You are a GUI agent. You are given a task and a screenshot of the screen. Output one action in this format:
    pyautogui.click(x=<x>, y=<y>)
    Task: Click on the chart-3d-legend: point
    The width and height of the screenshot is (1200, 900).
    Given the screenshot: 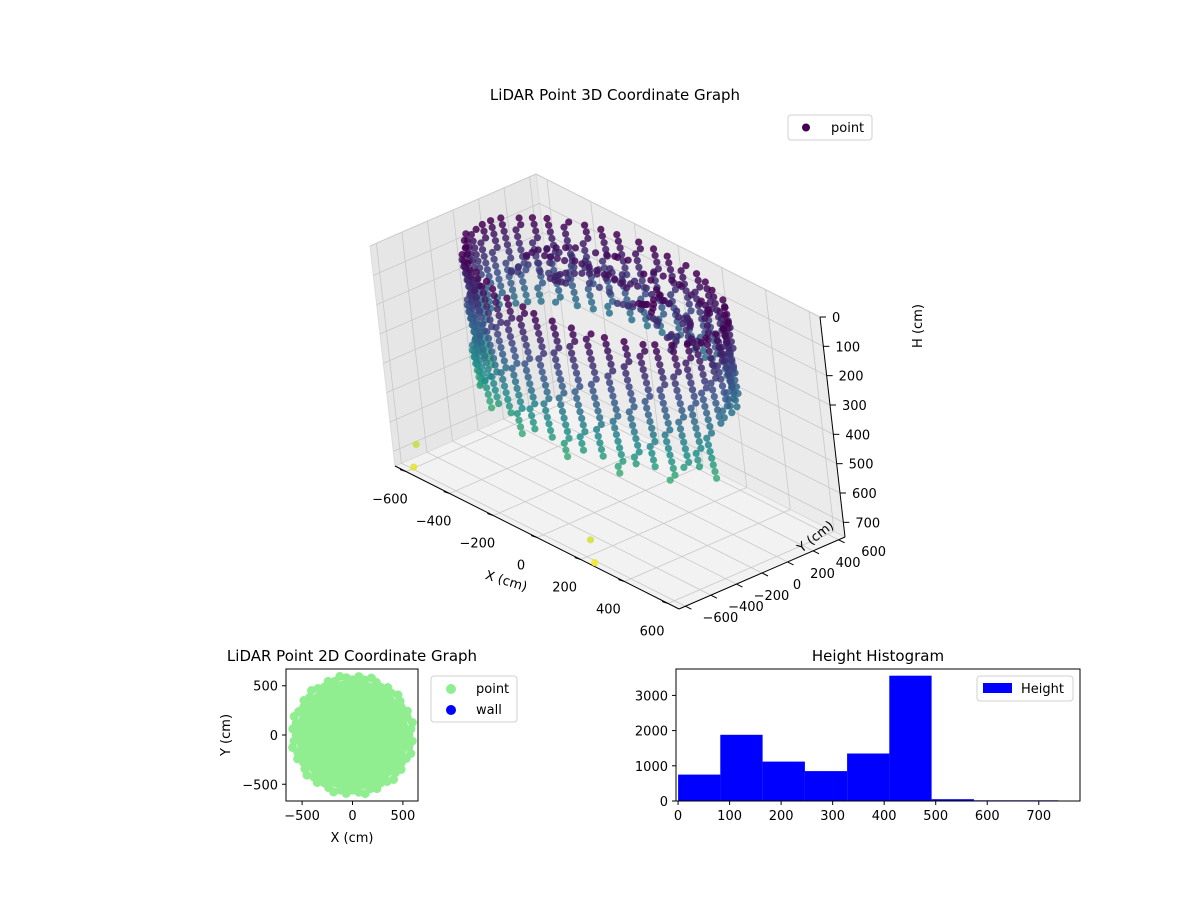 What is the action you would take?
    pyautogui.click(x=830, y=127)
    